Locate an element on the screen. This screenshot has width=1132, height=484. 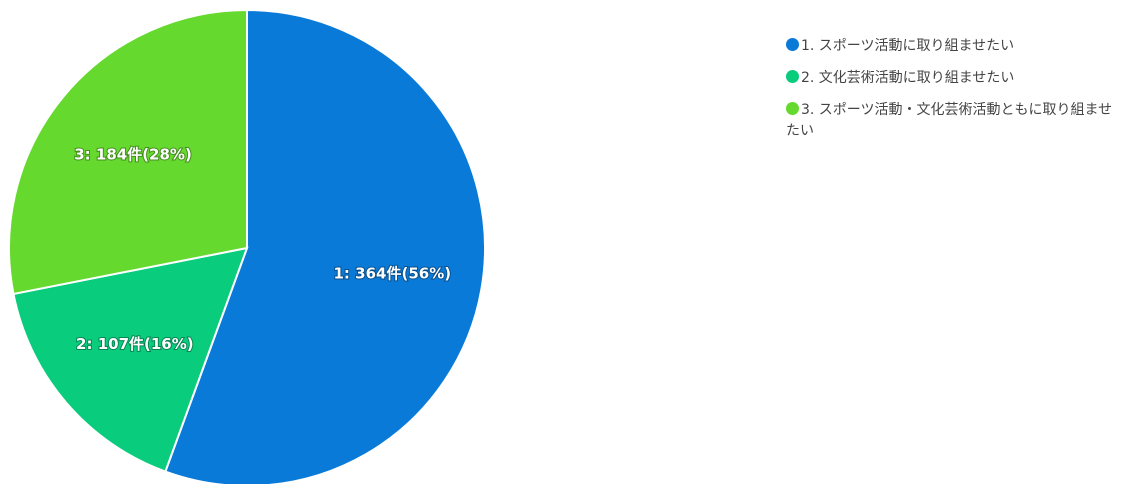
legend-item-3: 3. スポーツ活動・文化芸術活動ともに取り組ませたい is located at coordinates (951, 121).